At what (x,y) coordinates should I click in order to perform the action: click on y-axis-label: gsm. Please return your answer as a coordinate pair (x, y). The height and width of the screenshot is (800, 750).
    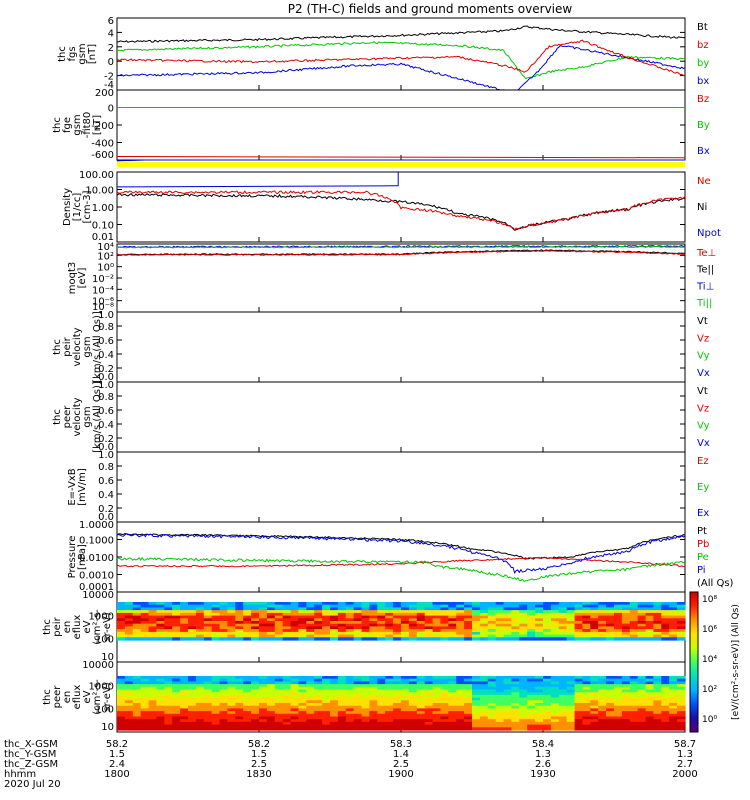
    Looking at the image, I should click on (87, 416).